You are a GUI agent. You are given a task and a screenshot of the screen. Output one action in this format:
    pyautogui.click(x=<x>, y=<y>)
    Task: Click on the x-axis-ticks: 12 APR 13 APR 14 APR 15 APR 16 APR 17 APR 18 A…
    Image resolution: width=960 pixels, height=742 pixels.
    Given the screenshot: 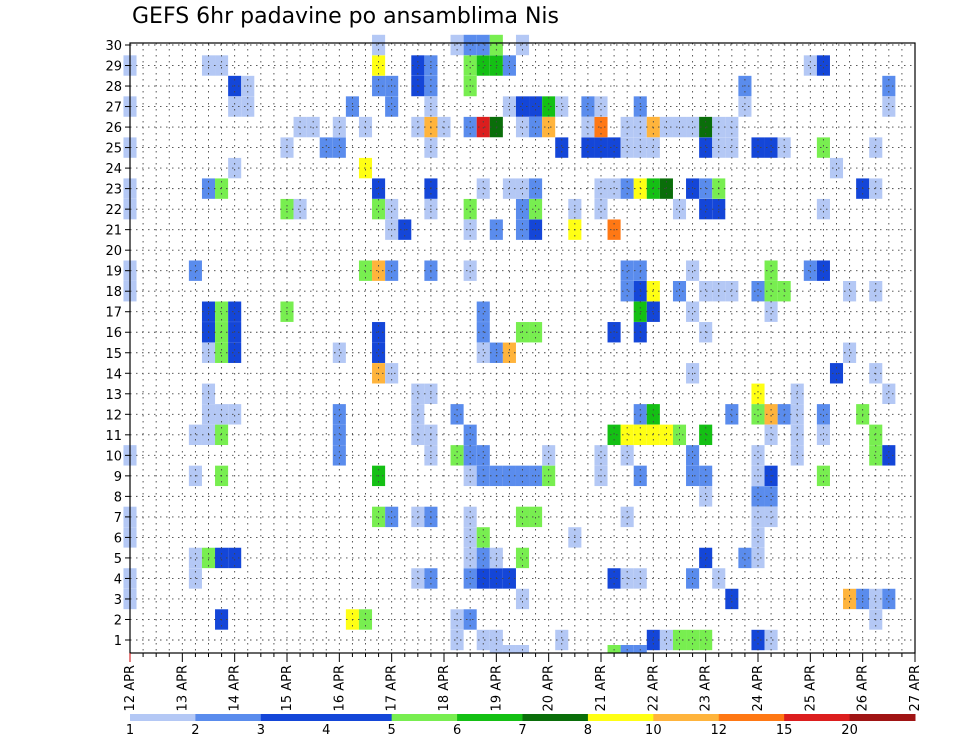 What is the action you would take?
    pyautogui.click(x=523, y=682)
    